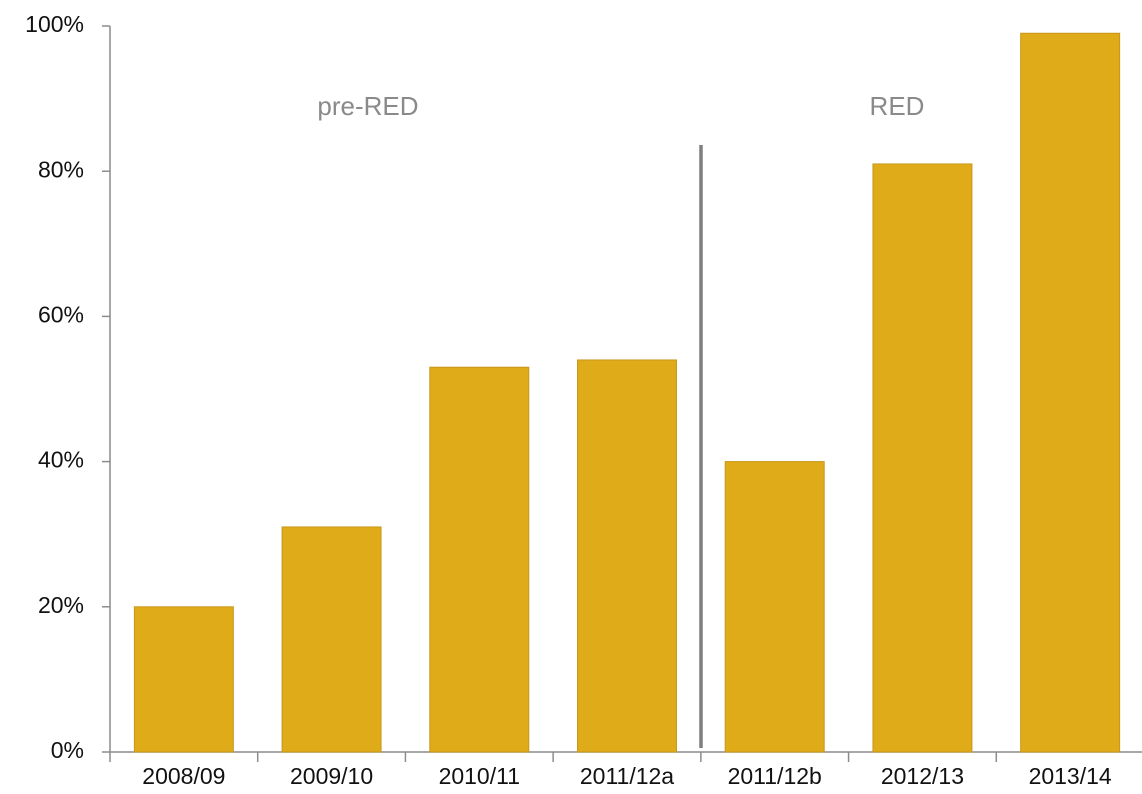 The height and width of the screenshot is (794, 1142). What do you see at coordinates (54, 24) in the screenshot?
I see `y-tick-label: 100%` at bounding box center [54, 24].